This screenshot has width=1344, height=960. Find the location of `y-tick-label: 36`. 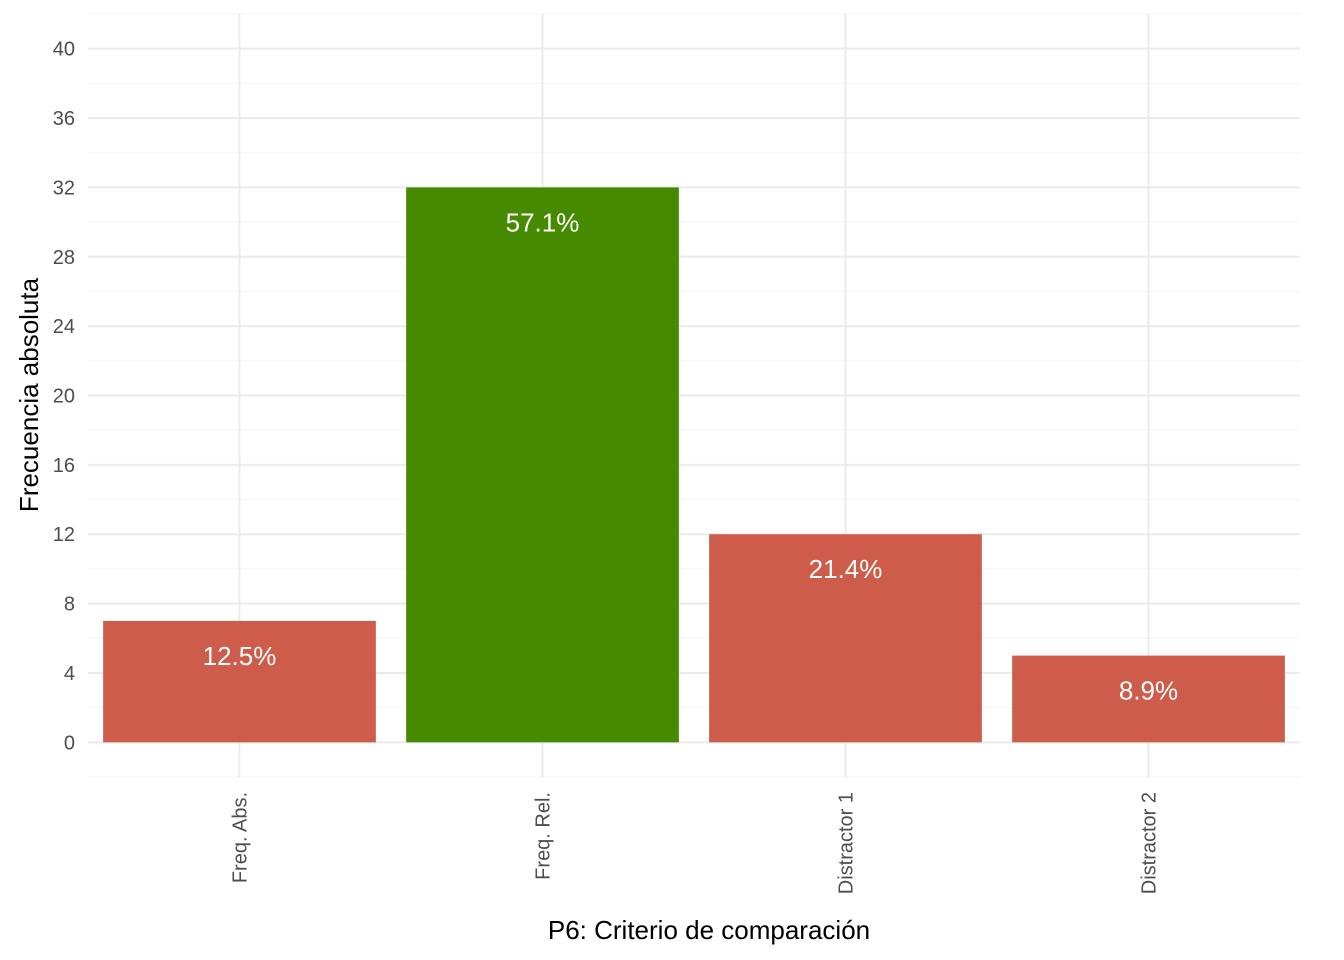

y-tick-label: 36 is located at coordinates (64, 119).